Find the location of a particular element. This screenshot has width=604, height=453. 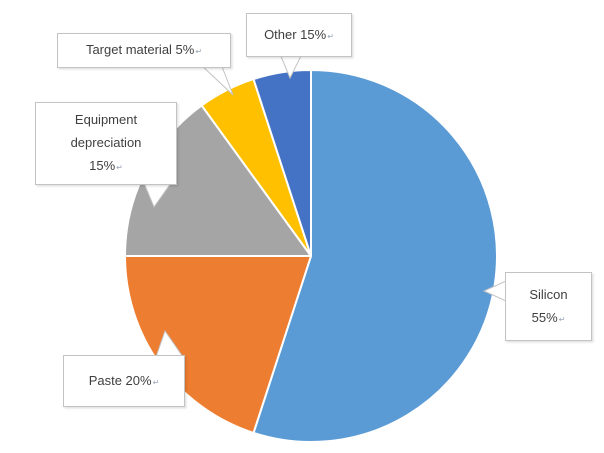

callout-line: Equipment is located at coordinates (106, 119).